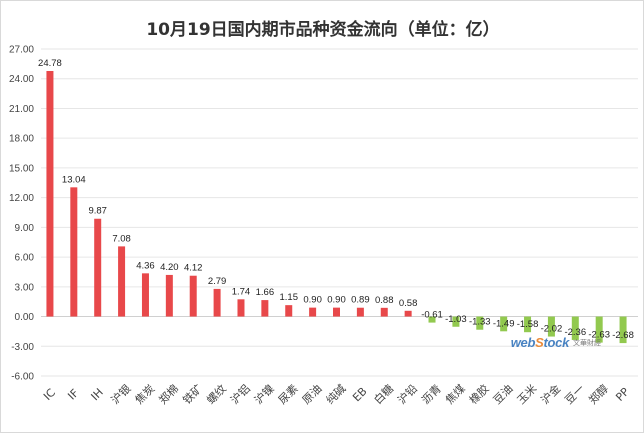  I want to click on data-label: 9.87, so click(97, 211).